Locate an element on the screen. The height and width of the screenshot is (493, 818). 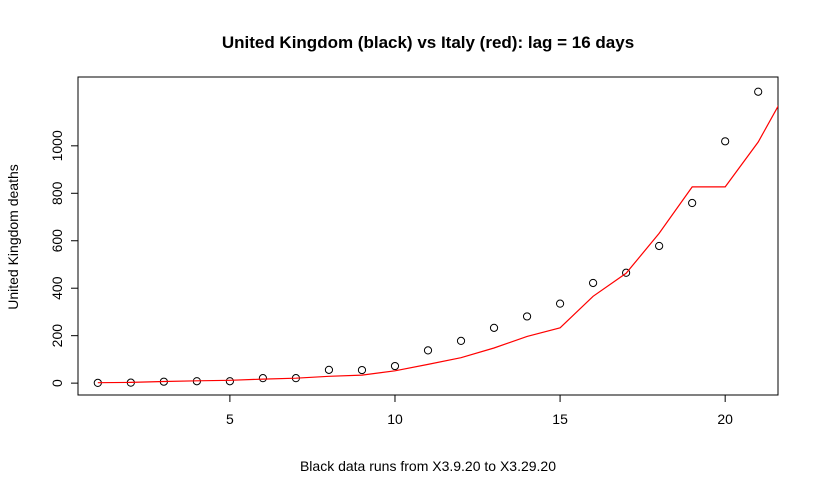
y-axis: 0 200 400 600 800 1000 is located at coordinates (64, 258).